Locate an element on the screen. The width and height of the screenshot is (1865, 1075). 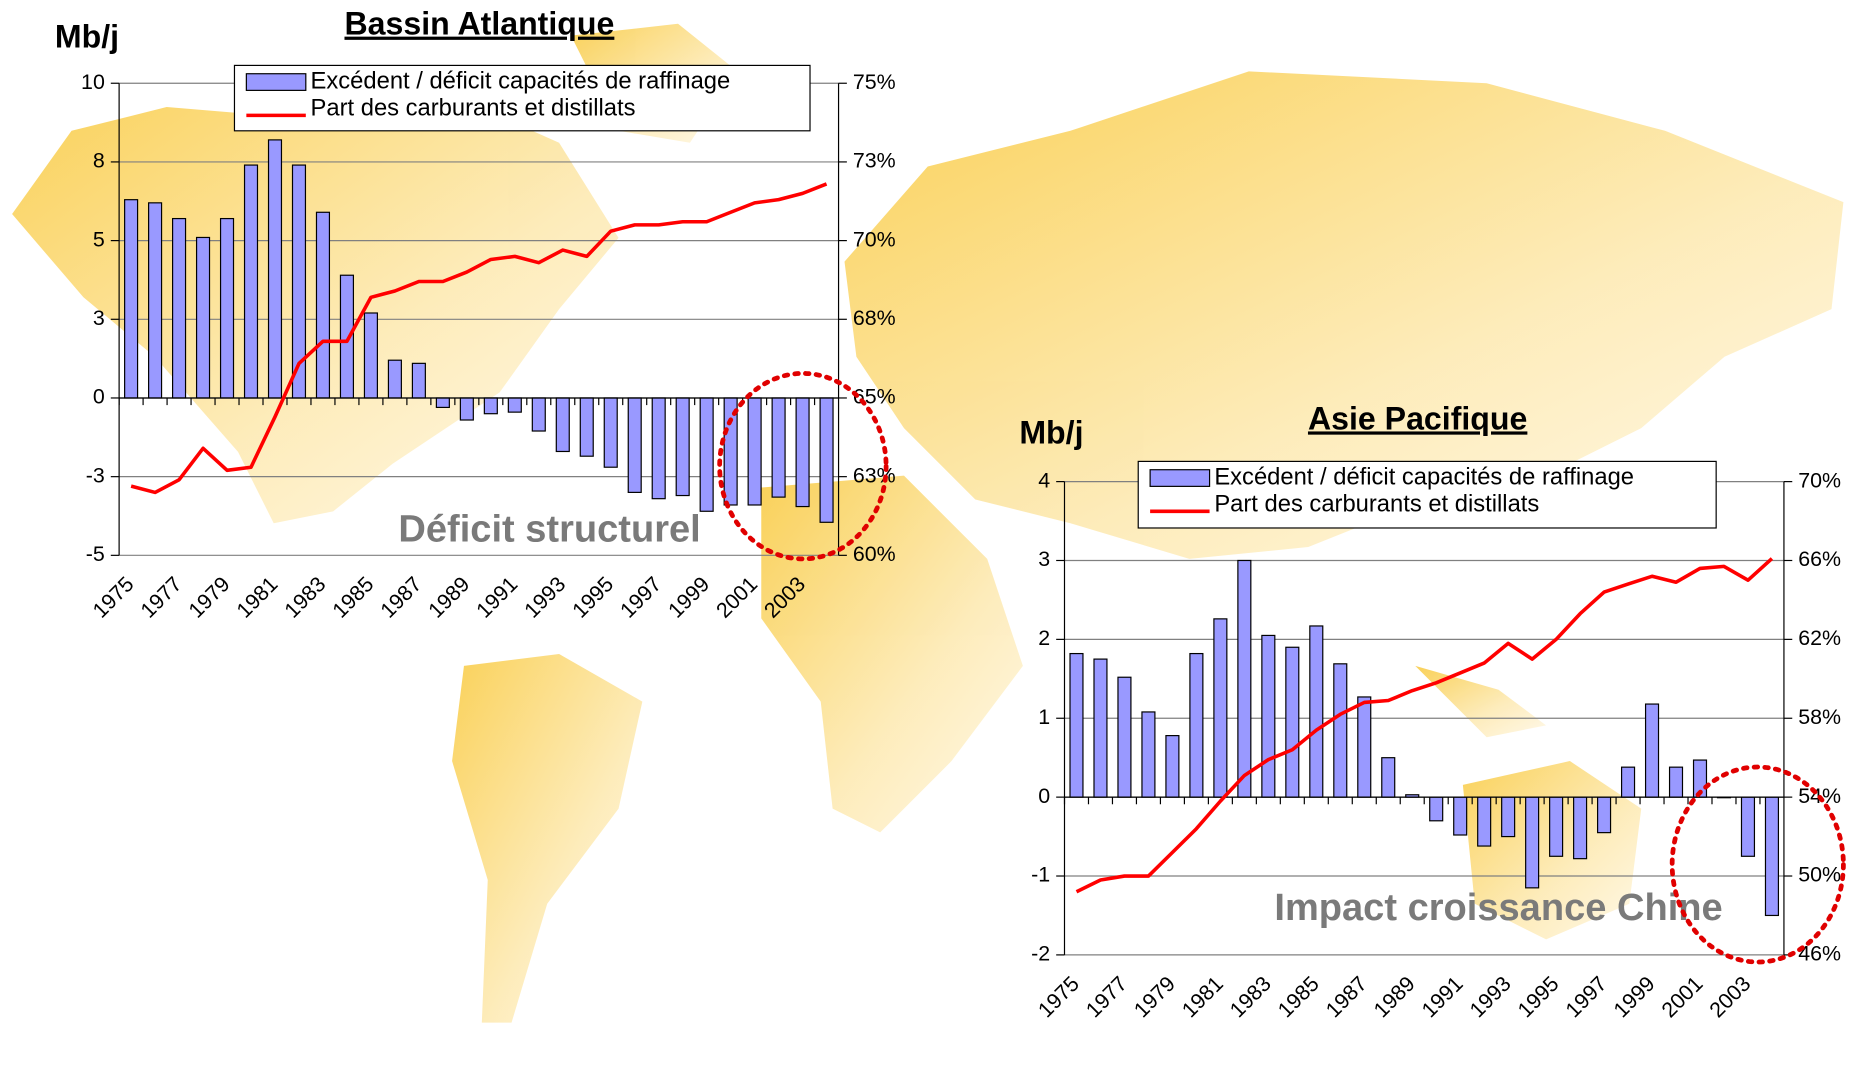
y-tick-label: -5 is located at coordinates (95, 554).